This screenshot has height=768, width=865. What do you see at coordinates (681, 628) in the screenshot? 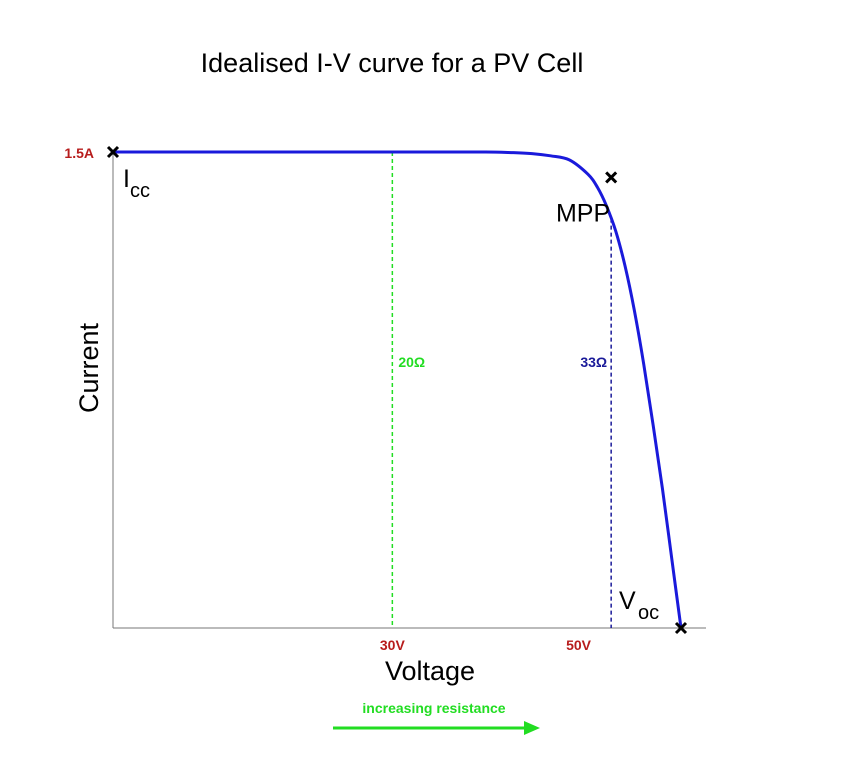
I see `voc-marker` at bounding box center [681, 628].